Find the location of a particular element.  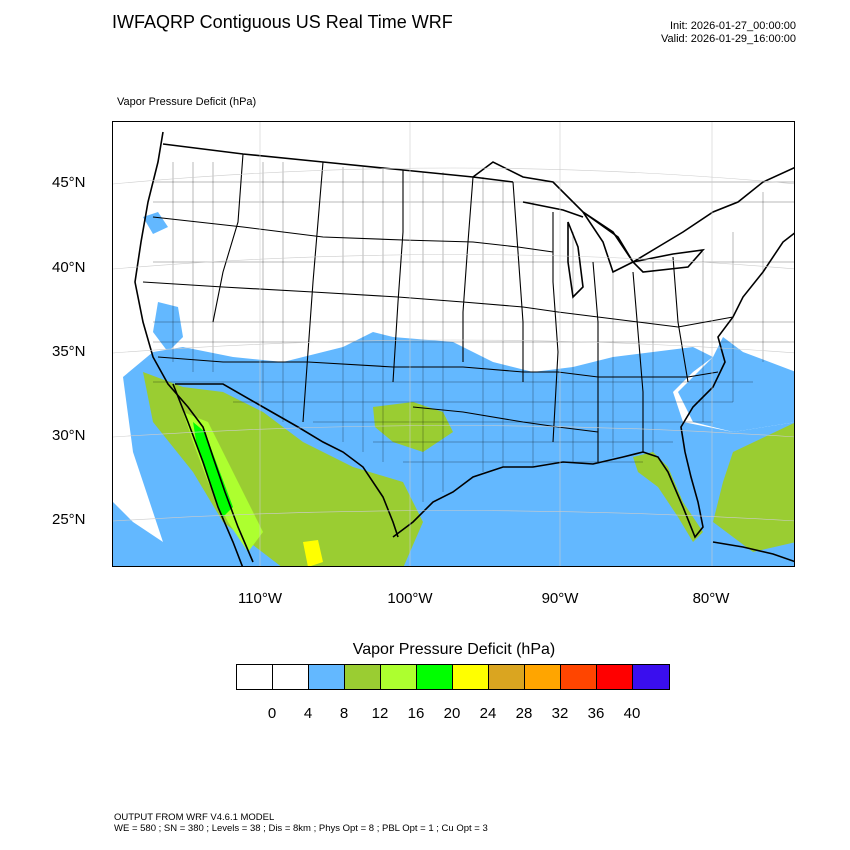

colorbar-tick-32: 32 is located at coordinates (560, 713).